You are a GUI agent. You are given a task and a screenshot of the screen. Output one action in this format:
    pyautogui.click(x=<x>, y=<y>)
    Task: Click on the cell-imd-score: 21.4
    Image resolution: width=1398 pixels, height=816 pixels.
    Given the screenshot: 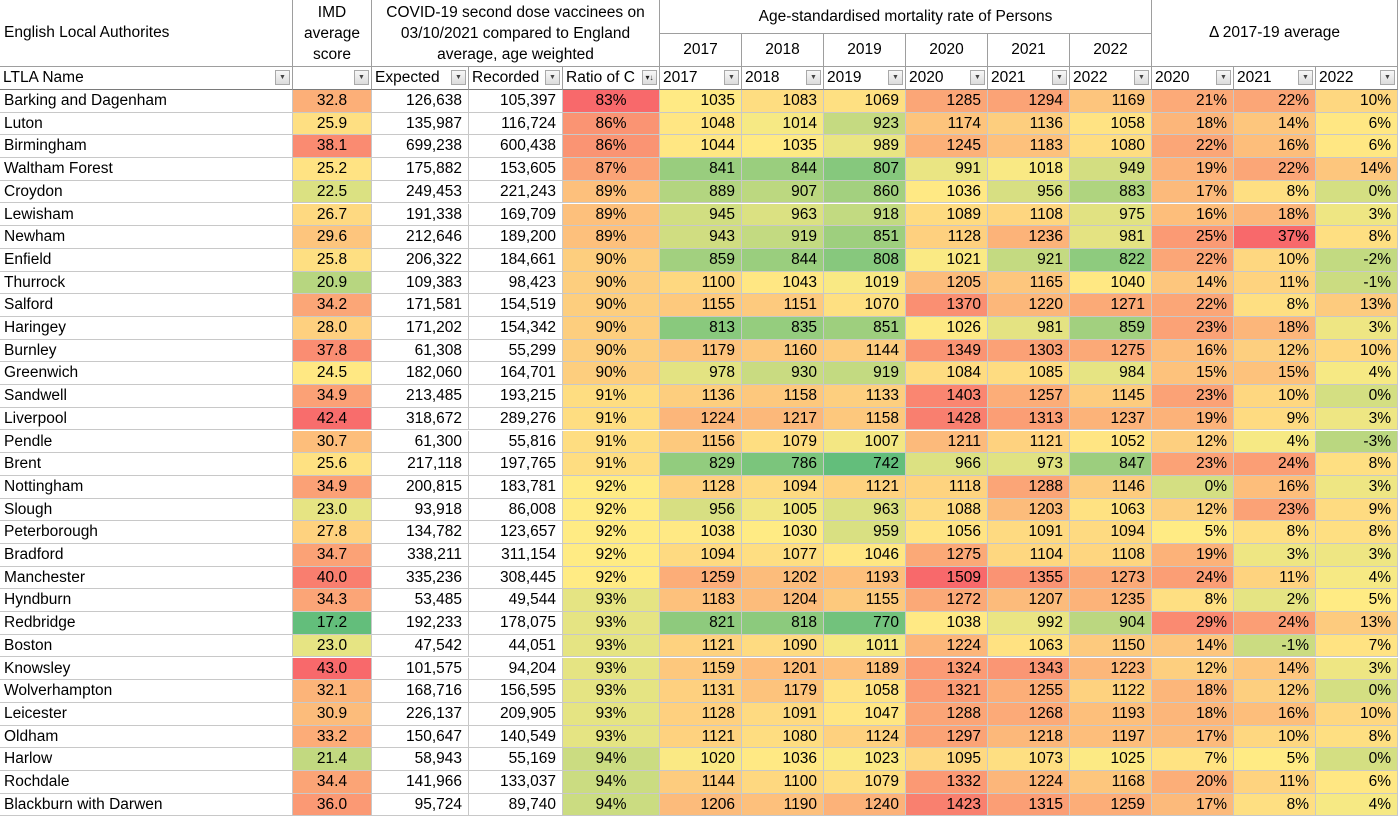 What is the action you would take?
    pyautogui.click(x=332, y=759)
    